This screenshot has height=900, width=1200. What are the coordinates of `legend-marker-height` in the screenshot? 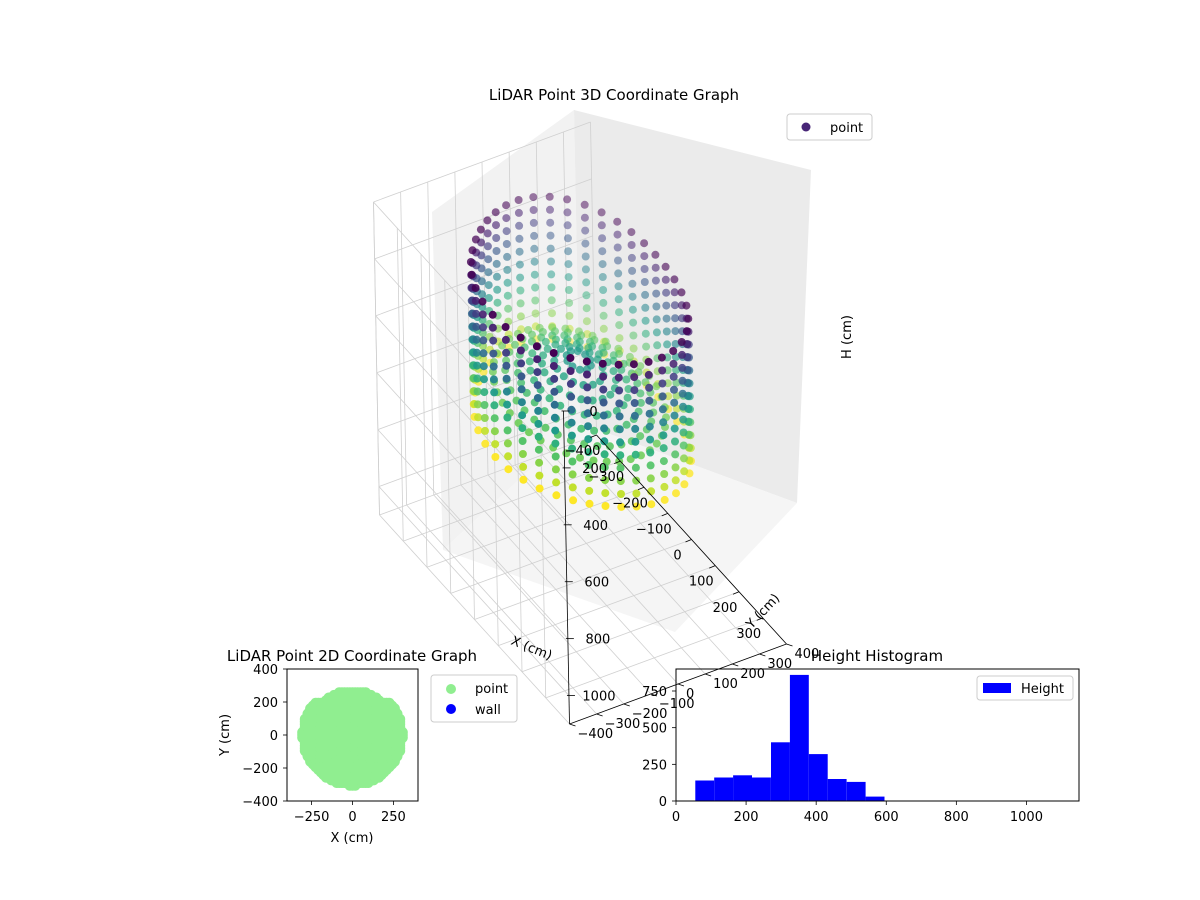 It's located at (997, 688).